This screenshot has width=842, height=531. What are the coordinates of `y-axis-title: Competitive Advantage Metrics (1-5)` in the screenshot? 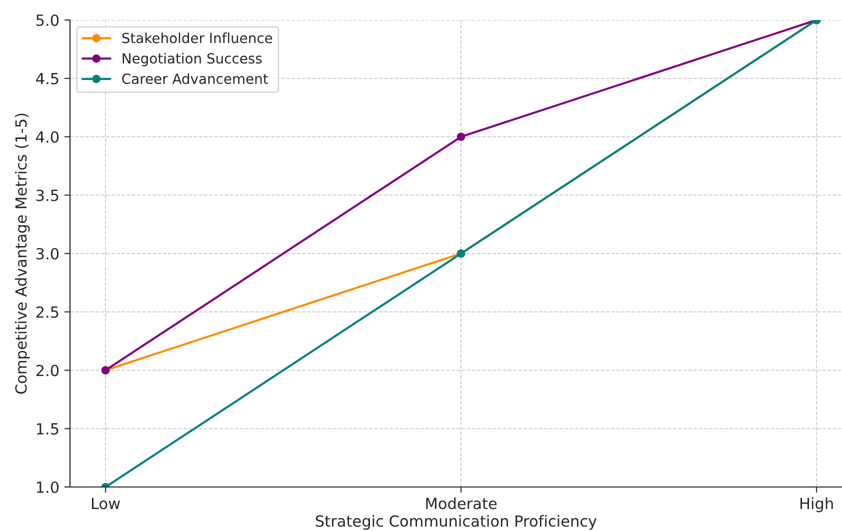 It's located at (22, 254).